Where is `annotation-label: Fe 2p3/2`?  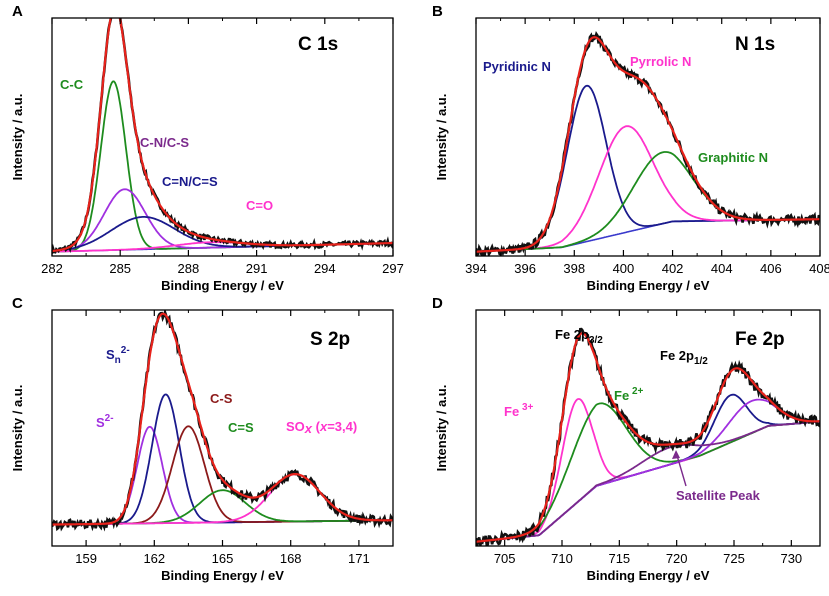
annotation-label: Fe 2p3/2 is located at coordinates (579, 336).